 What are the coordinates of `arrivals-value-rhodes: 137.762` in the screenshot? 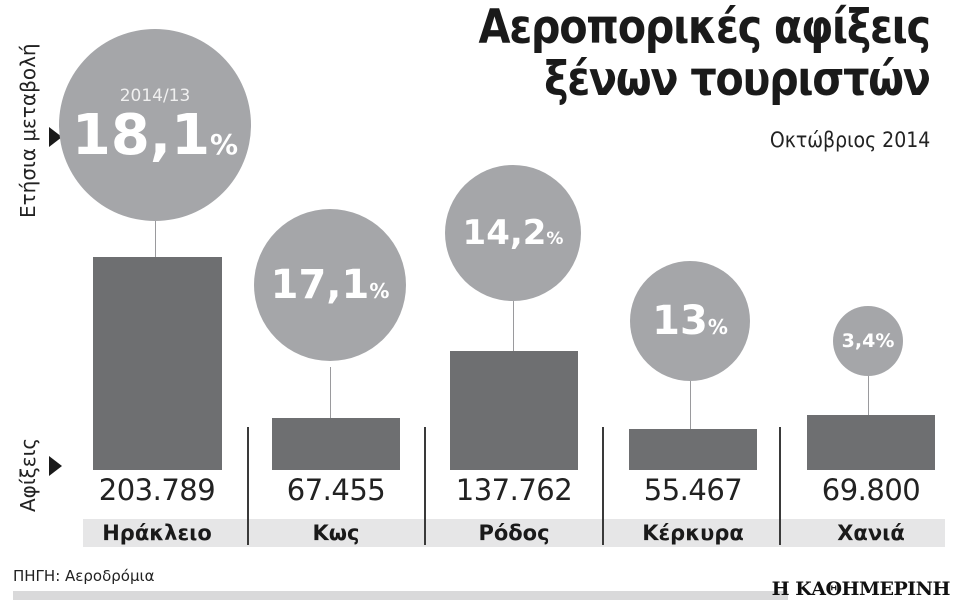 It's located at (514, 490).